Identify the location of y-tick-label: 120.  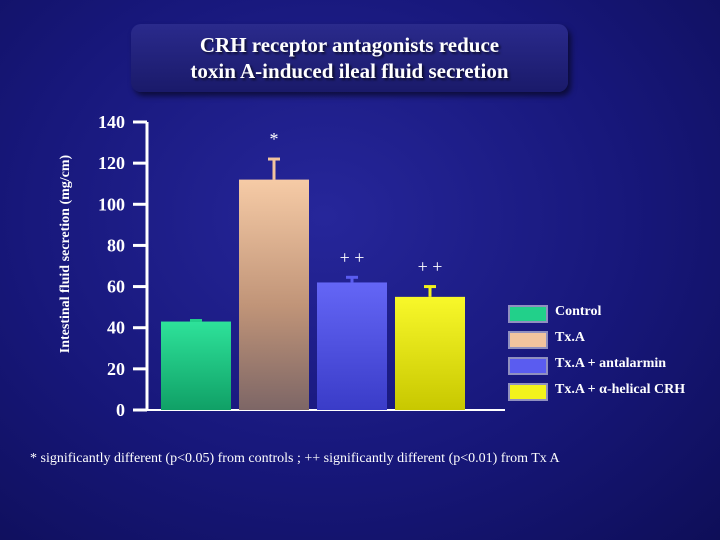
(111, 163).